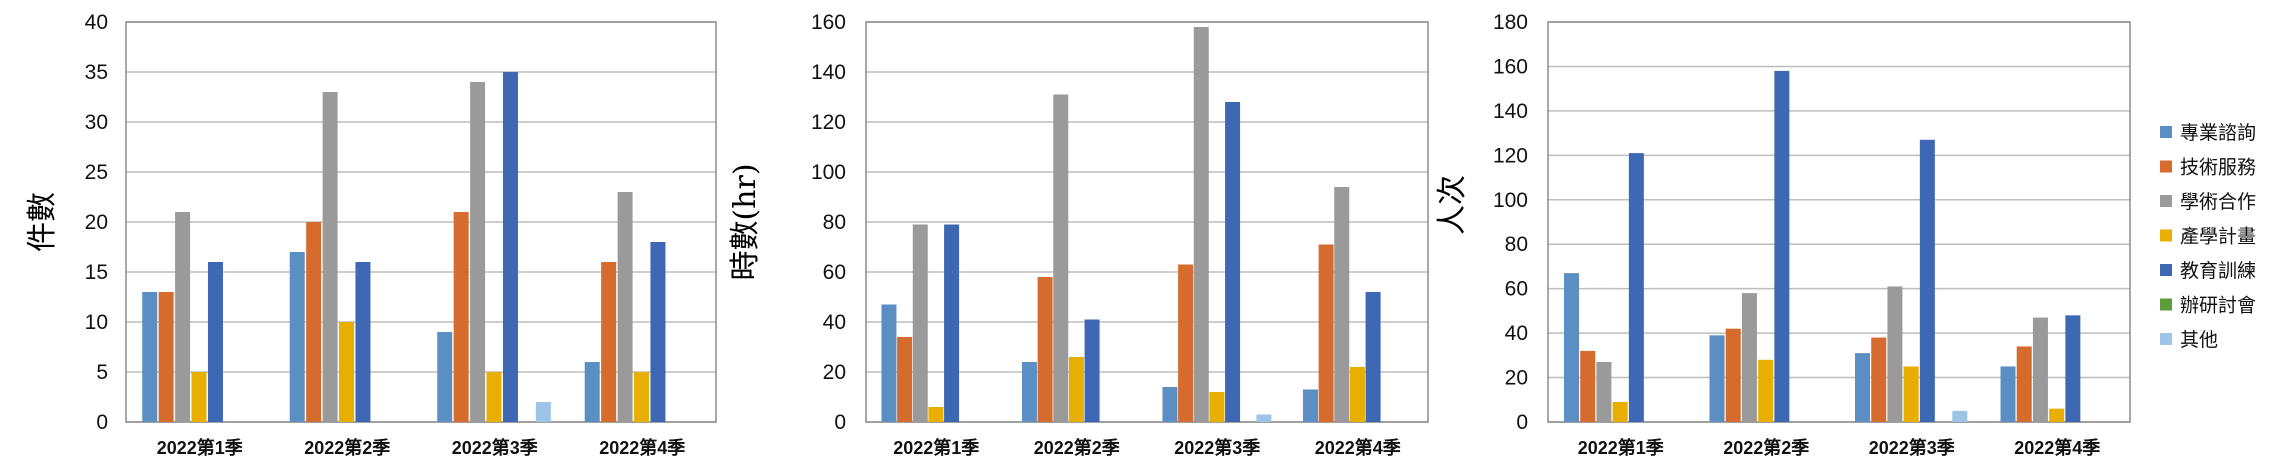 This screenshot has width=2286, height=472. I want to click on y-tick-label: 30, so click(96, 122).